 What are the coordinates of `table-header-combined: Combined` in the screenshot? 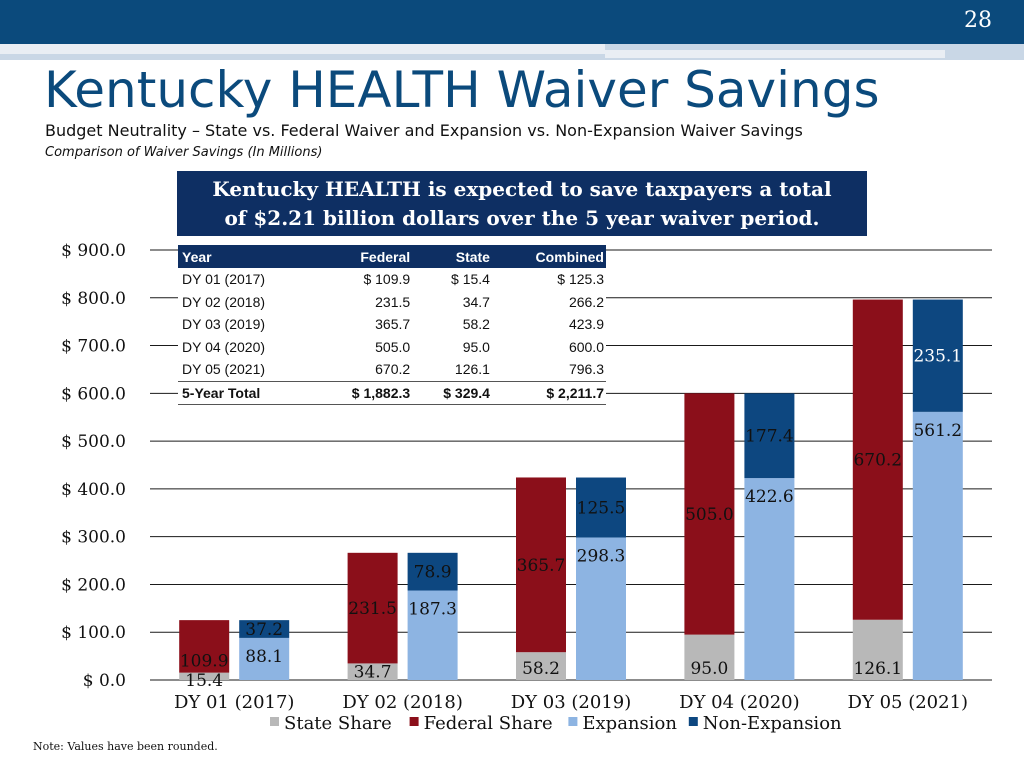 It's located at (548, 256).